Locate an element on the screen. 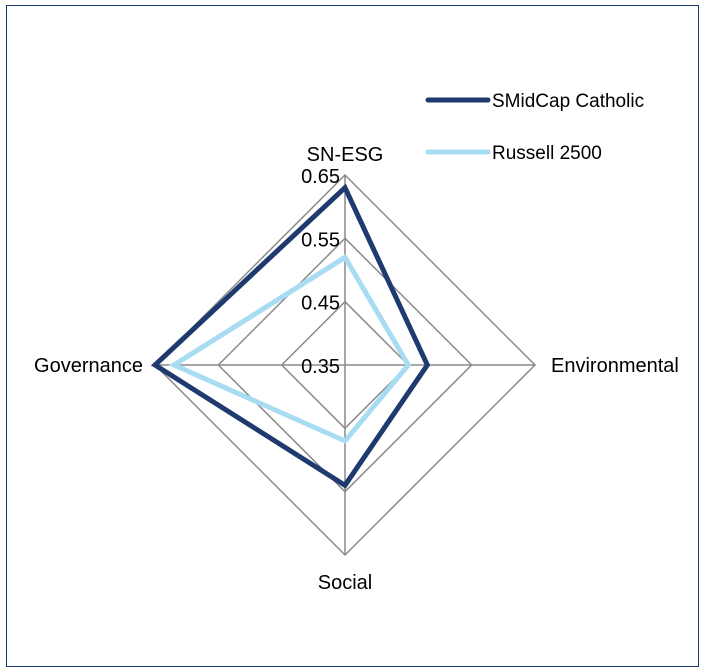 The image size is (704, 672). legend-label-0: SMidCap Catholic is located at coordinates (568, 101).